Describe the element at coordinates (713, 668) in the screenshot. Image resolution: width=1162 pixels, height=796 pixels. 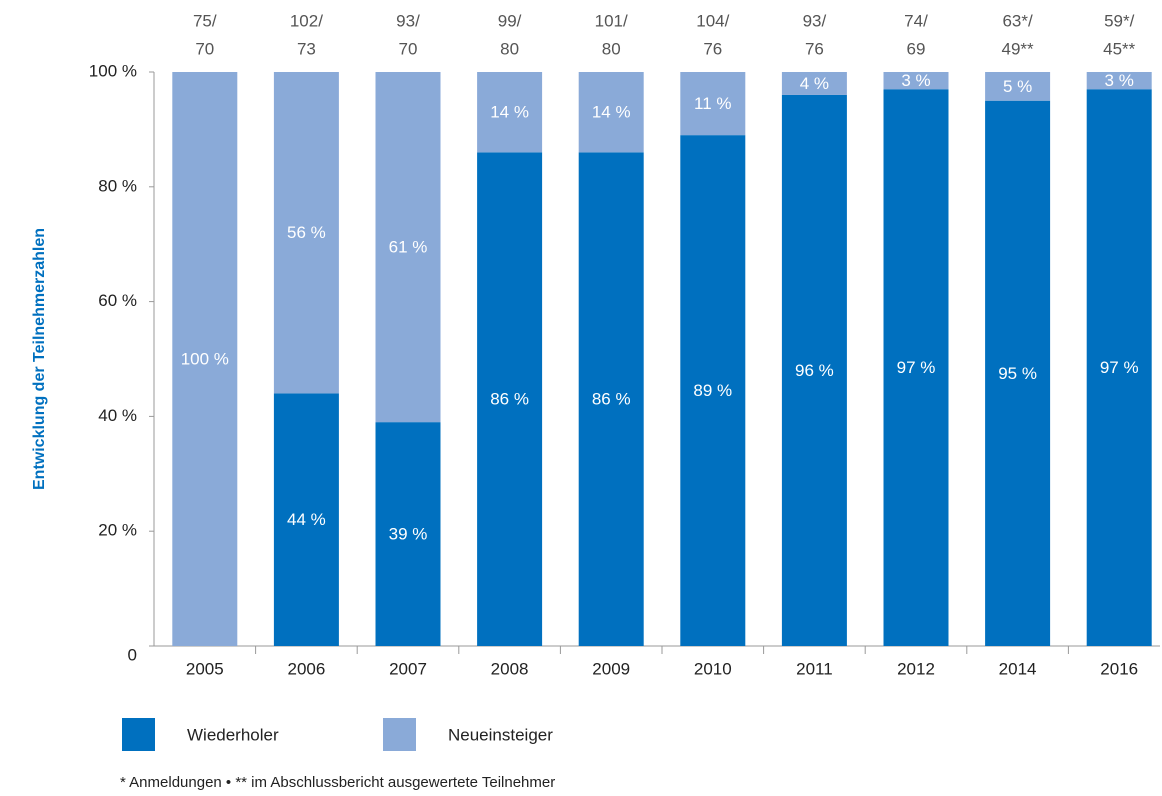
I see `x-tick-label: 2010` at that location.